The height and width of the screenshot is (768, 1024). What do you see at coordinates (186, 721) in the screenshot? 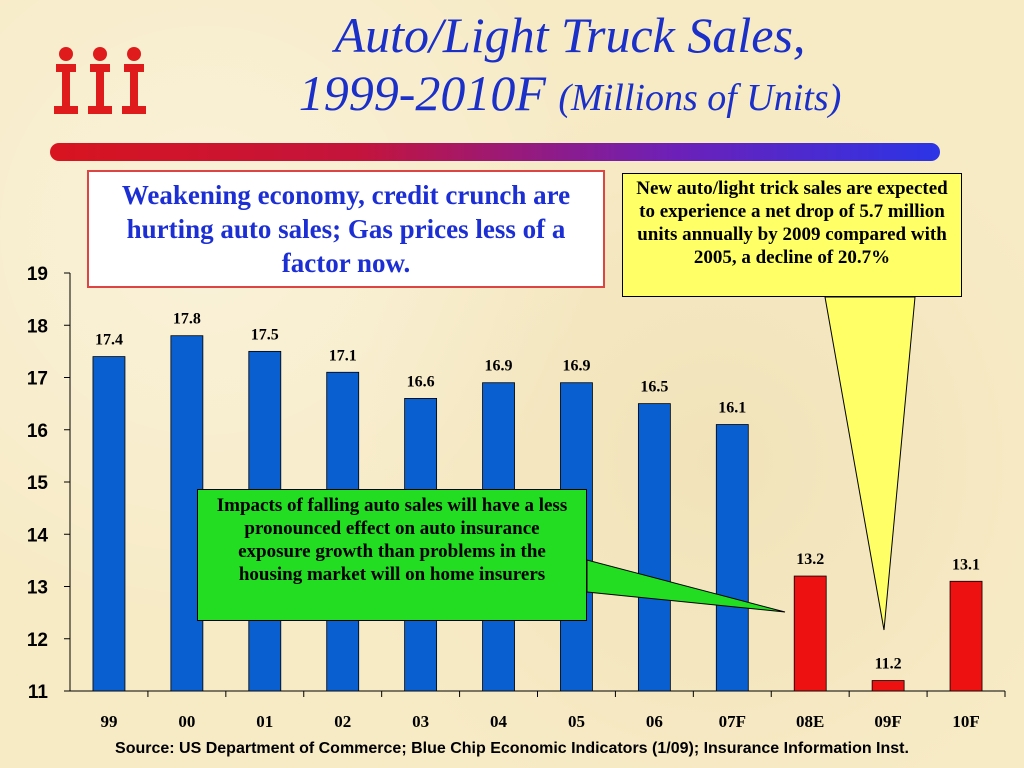
I see `x-tick-label: 00` at bounding box center [186, 721].